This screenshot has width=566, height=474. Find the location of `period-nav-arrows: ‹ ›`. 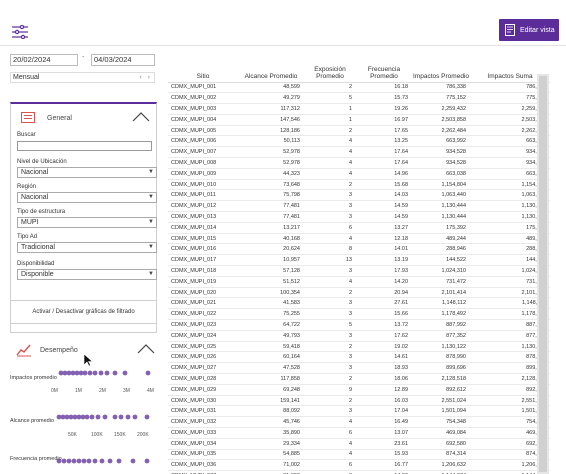

period-nav-arrows: ‹ › is located at coordinates (145, 77).